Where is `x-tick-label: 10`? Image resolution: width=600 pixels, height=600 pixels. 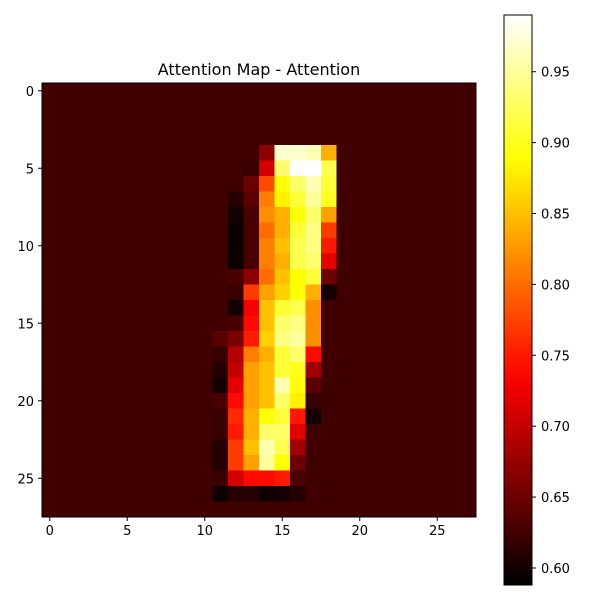 x-tick-label: 10 is located at coordinates (204, 531).